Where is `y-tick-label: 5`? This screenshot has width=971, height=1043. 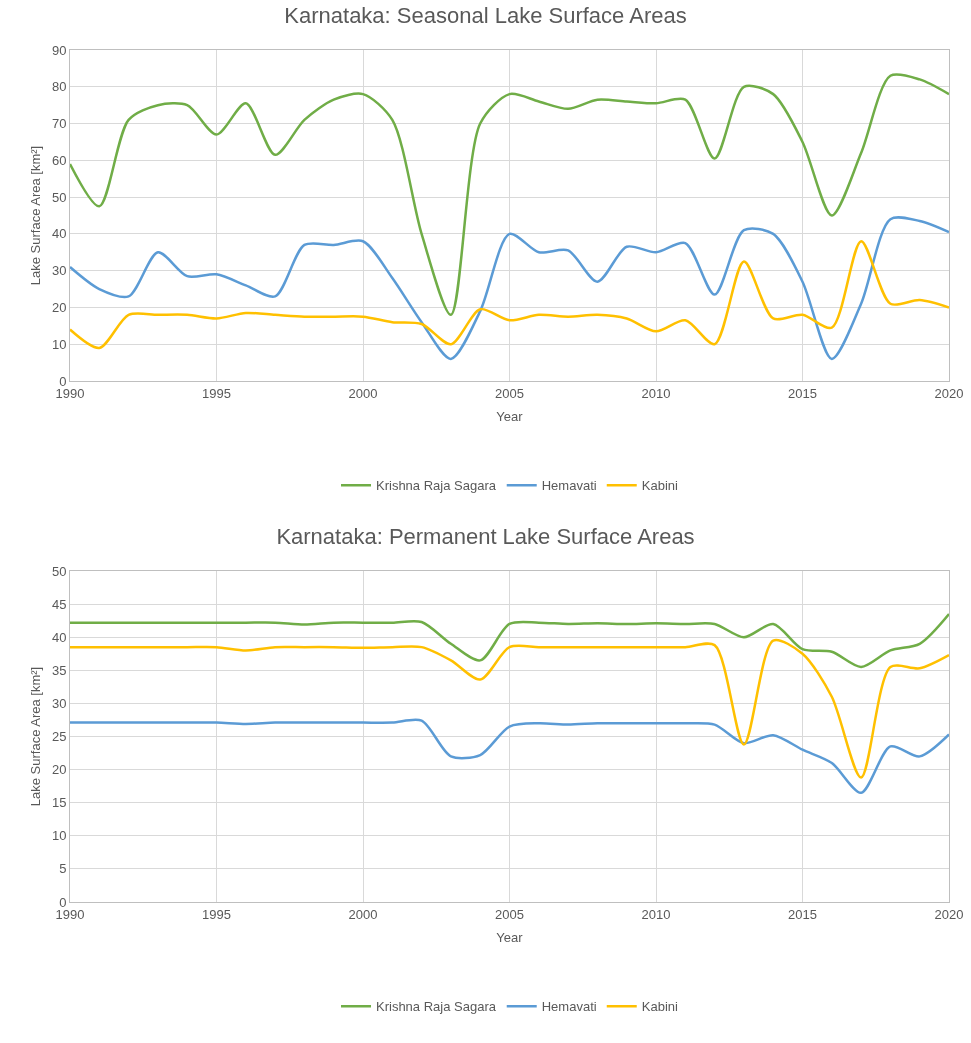 y-tick-label: 5 is located at coordinates (63, 869).